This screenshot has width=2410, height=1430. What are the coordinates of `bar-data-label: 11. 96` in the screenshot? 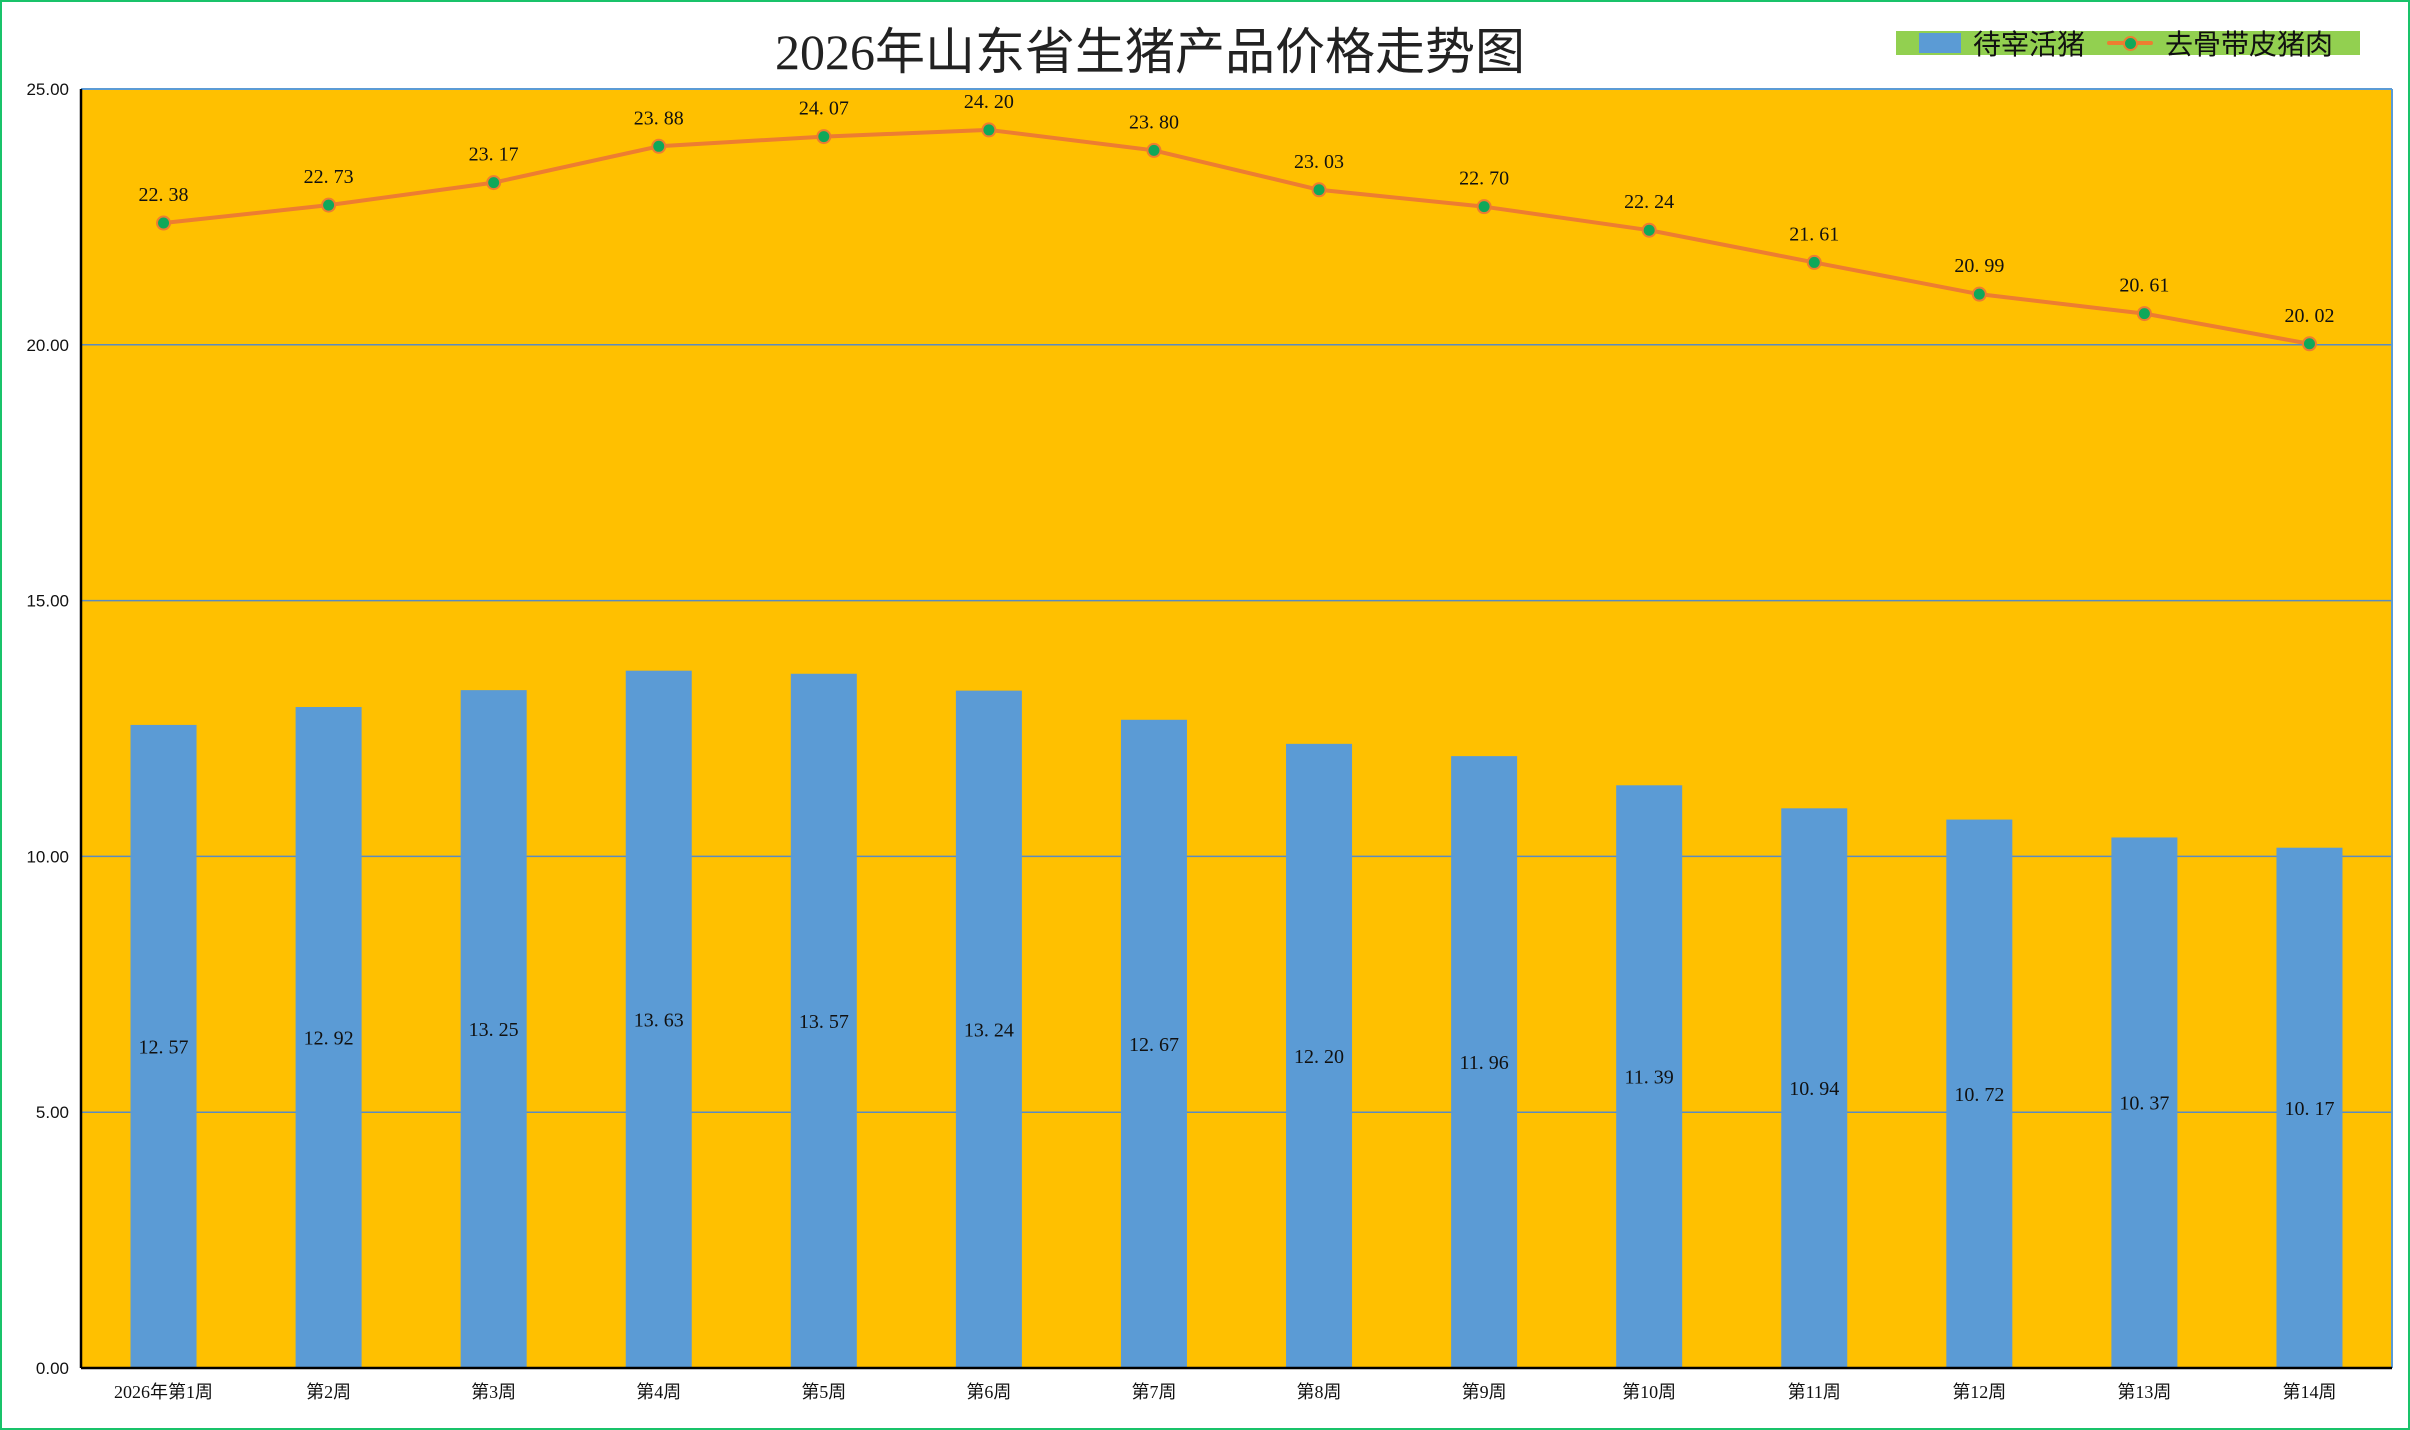 It's located at (1483, 1063).